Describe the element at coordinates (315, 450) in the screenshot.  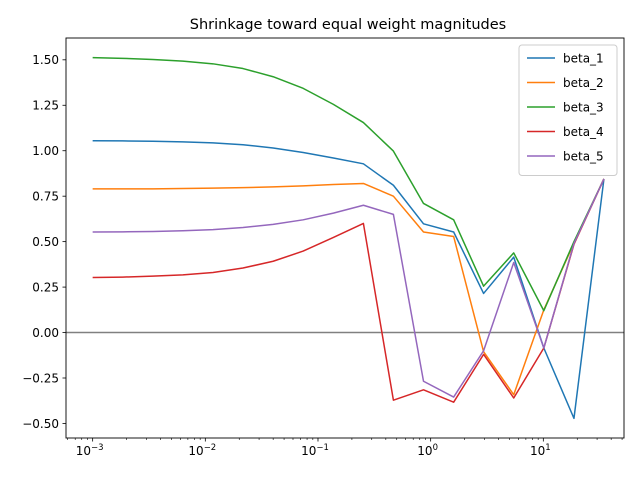
I see `x-tick-label: 10⁻¹` at that location.